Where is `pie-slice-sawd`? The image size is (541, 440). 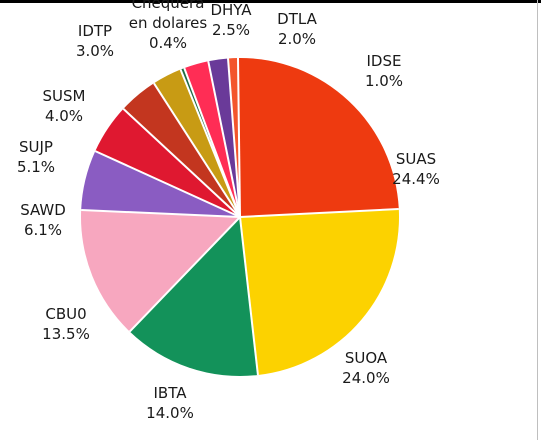
pie-slice-sawd is located at coordinates (161, 184).